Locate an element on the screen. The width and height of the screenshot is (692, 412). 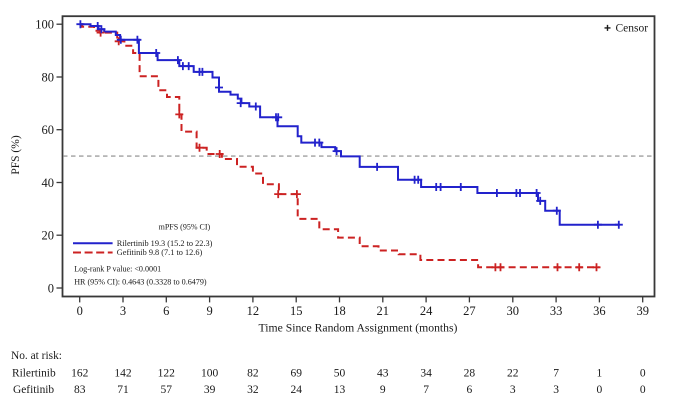
svg-text: 80 is located at coordinates (48, 77).